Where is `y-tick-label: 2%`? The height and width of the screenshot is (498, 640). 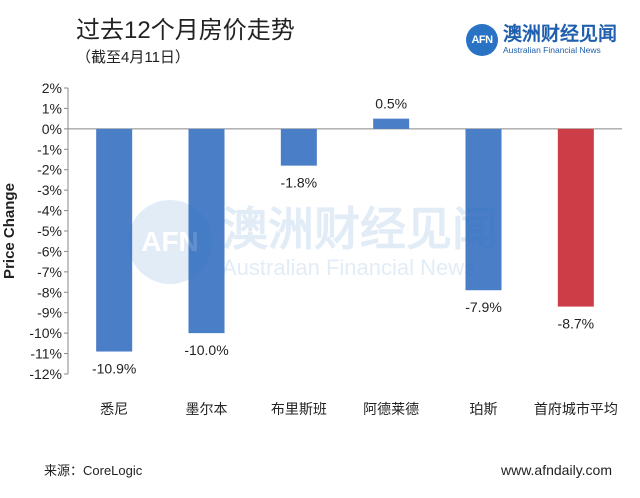 y-tick-label: 2% is located at coordinates (52, 88).